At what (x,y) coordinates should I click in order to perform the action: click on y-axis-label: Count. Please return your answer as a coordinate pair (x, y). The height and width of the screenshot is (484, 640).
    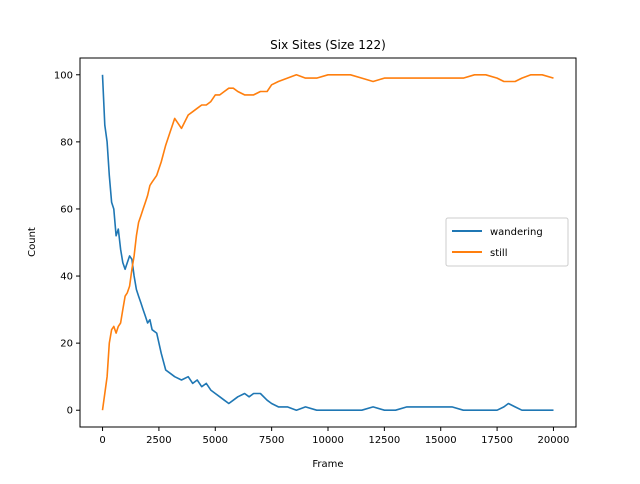
    Looking at the image, I should click on (32, 242).